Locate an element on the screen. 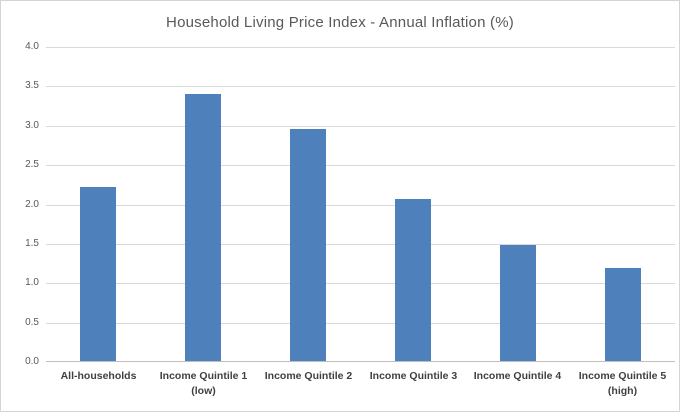 Image resolution: width=680 pixels, height=412 pixels. y-tick-label: 1.0 is located at coordinates (32, 282).